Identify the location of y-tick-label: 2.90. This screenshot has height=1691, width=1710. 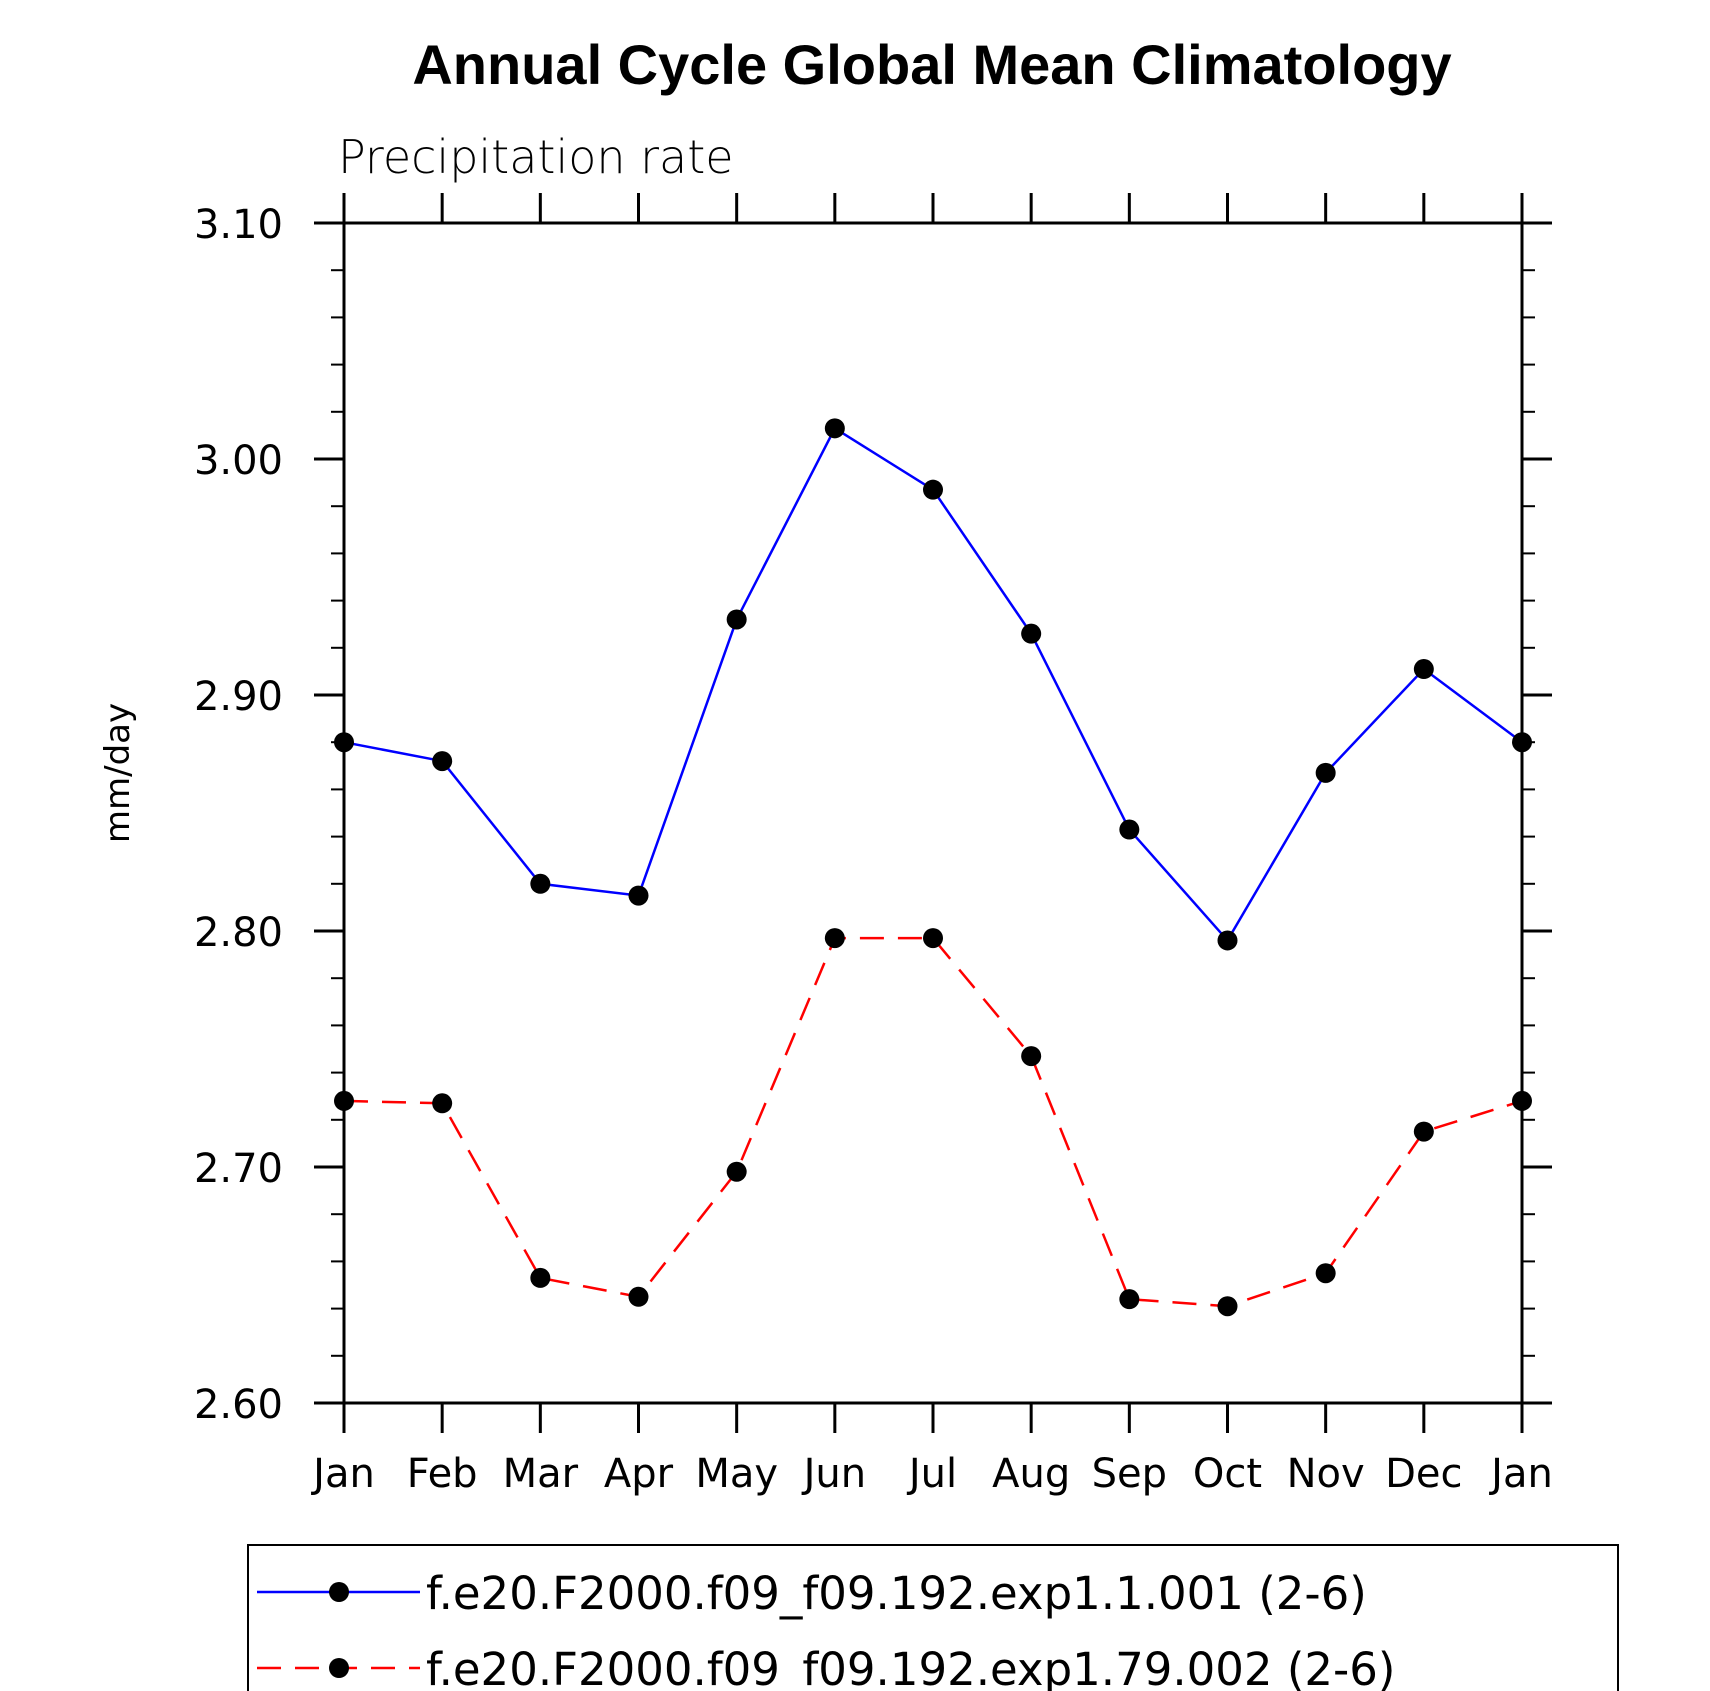
(238, 697).